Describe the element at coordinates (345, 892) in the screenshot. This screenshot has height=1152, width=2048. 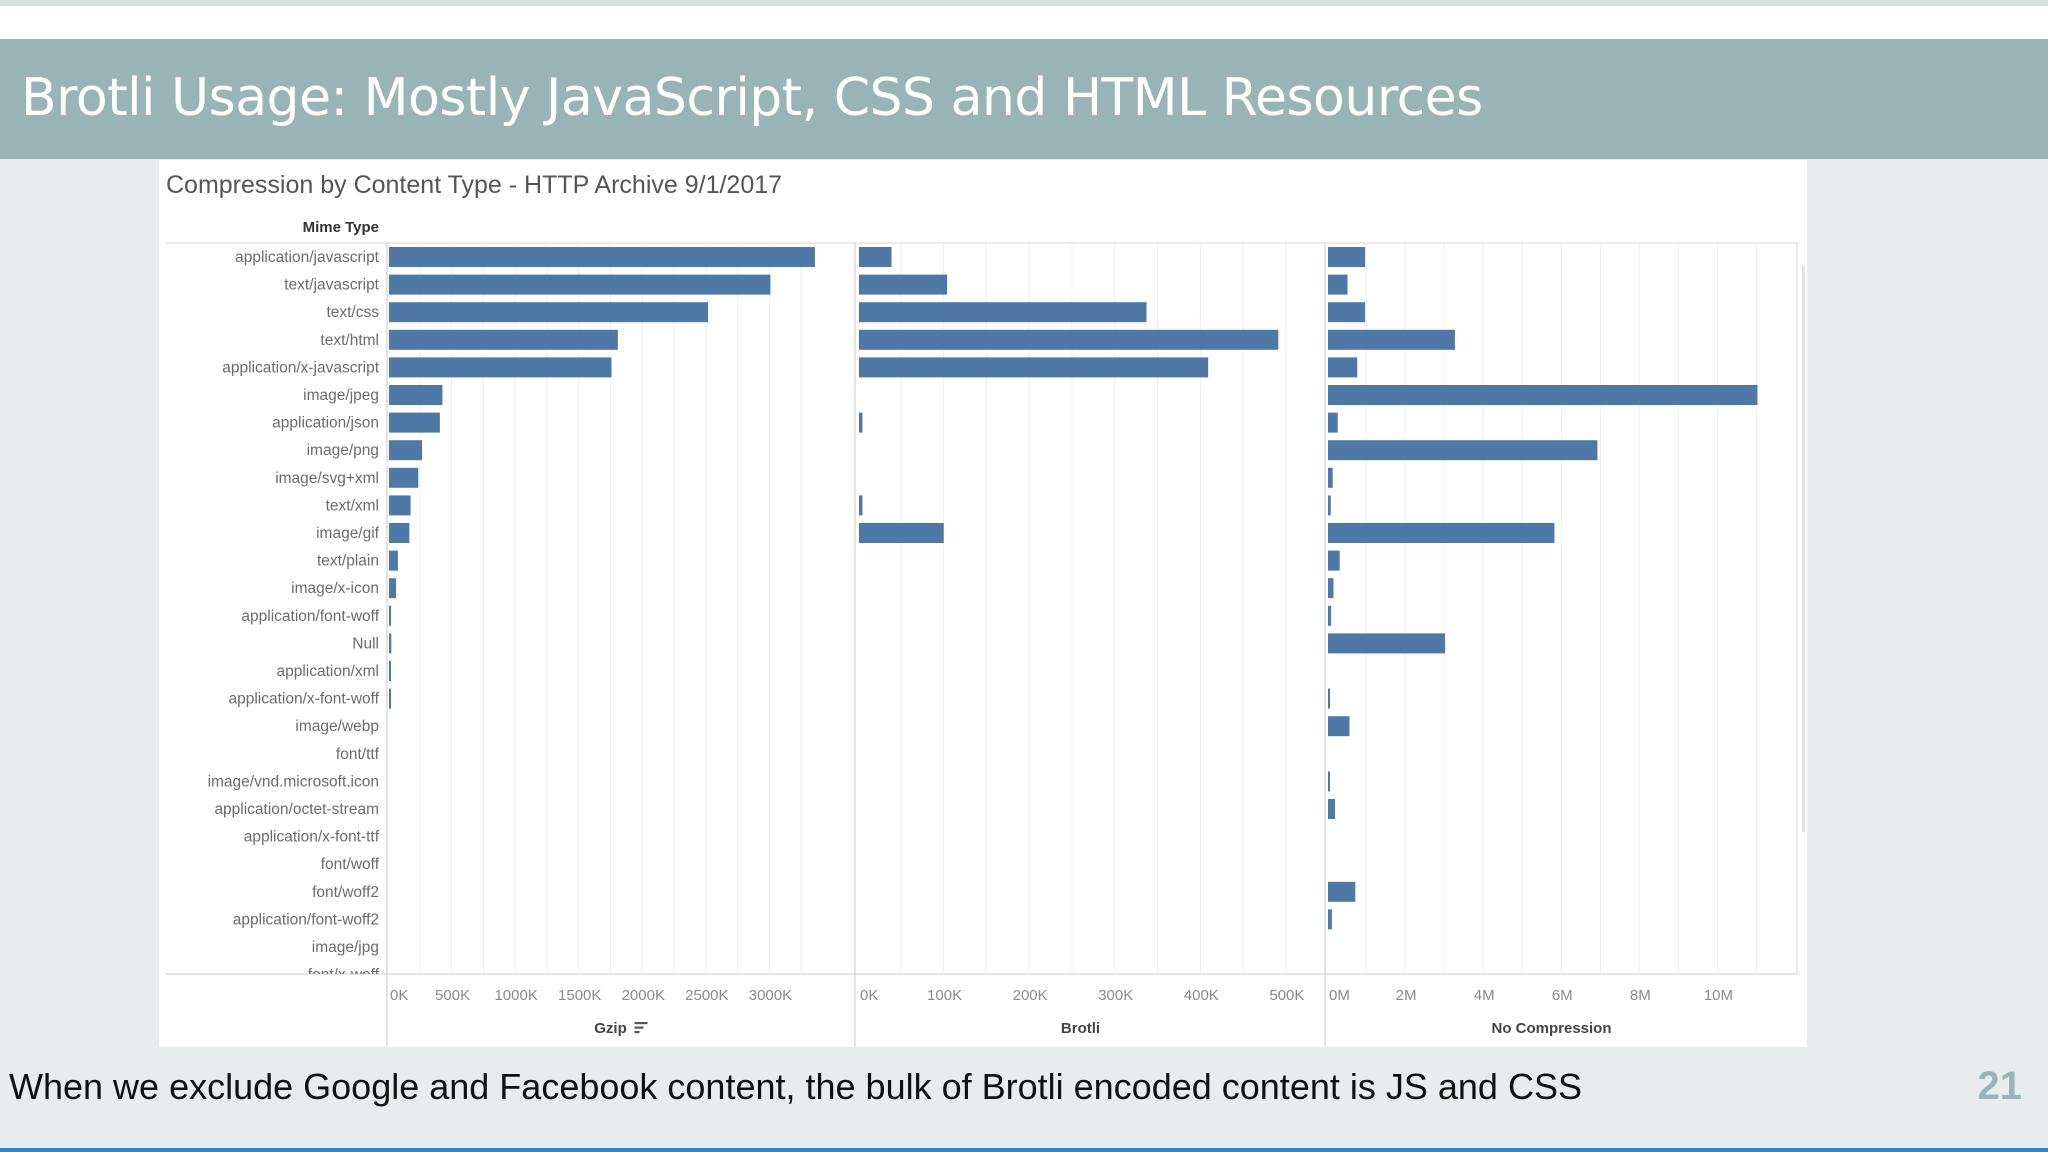
I see `category-label: font/woff2` at that location.